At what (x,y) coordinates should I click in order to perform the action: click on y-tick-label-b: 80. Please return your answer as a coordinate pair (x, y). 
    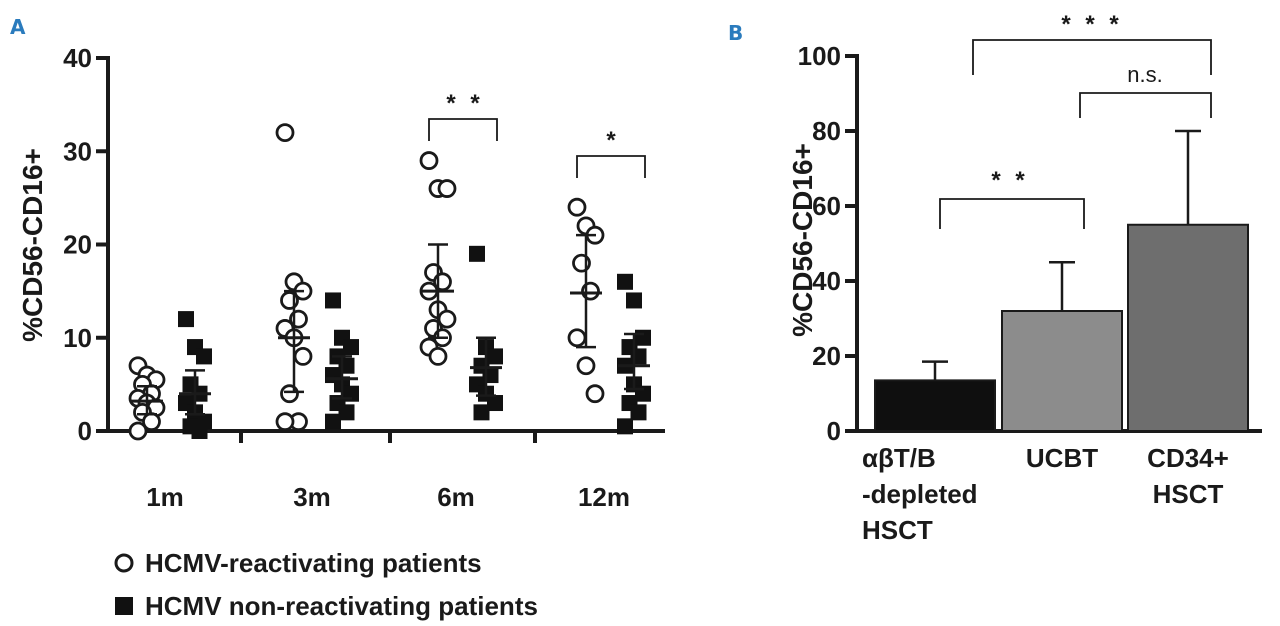
    Looking at the image, I should click on (826, 131).